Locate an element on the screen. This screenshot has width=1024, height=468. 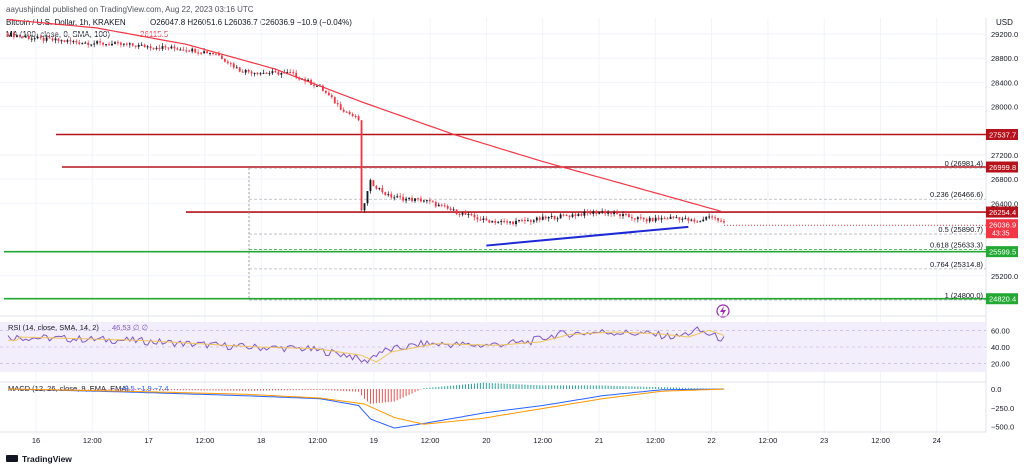
rsi-legend: RSI (14, close, SMA, 14, 2) is located at coordinates (53, 327).